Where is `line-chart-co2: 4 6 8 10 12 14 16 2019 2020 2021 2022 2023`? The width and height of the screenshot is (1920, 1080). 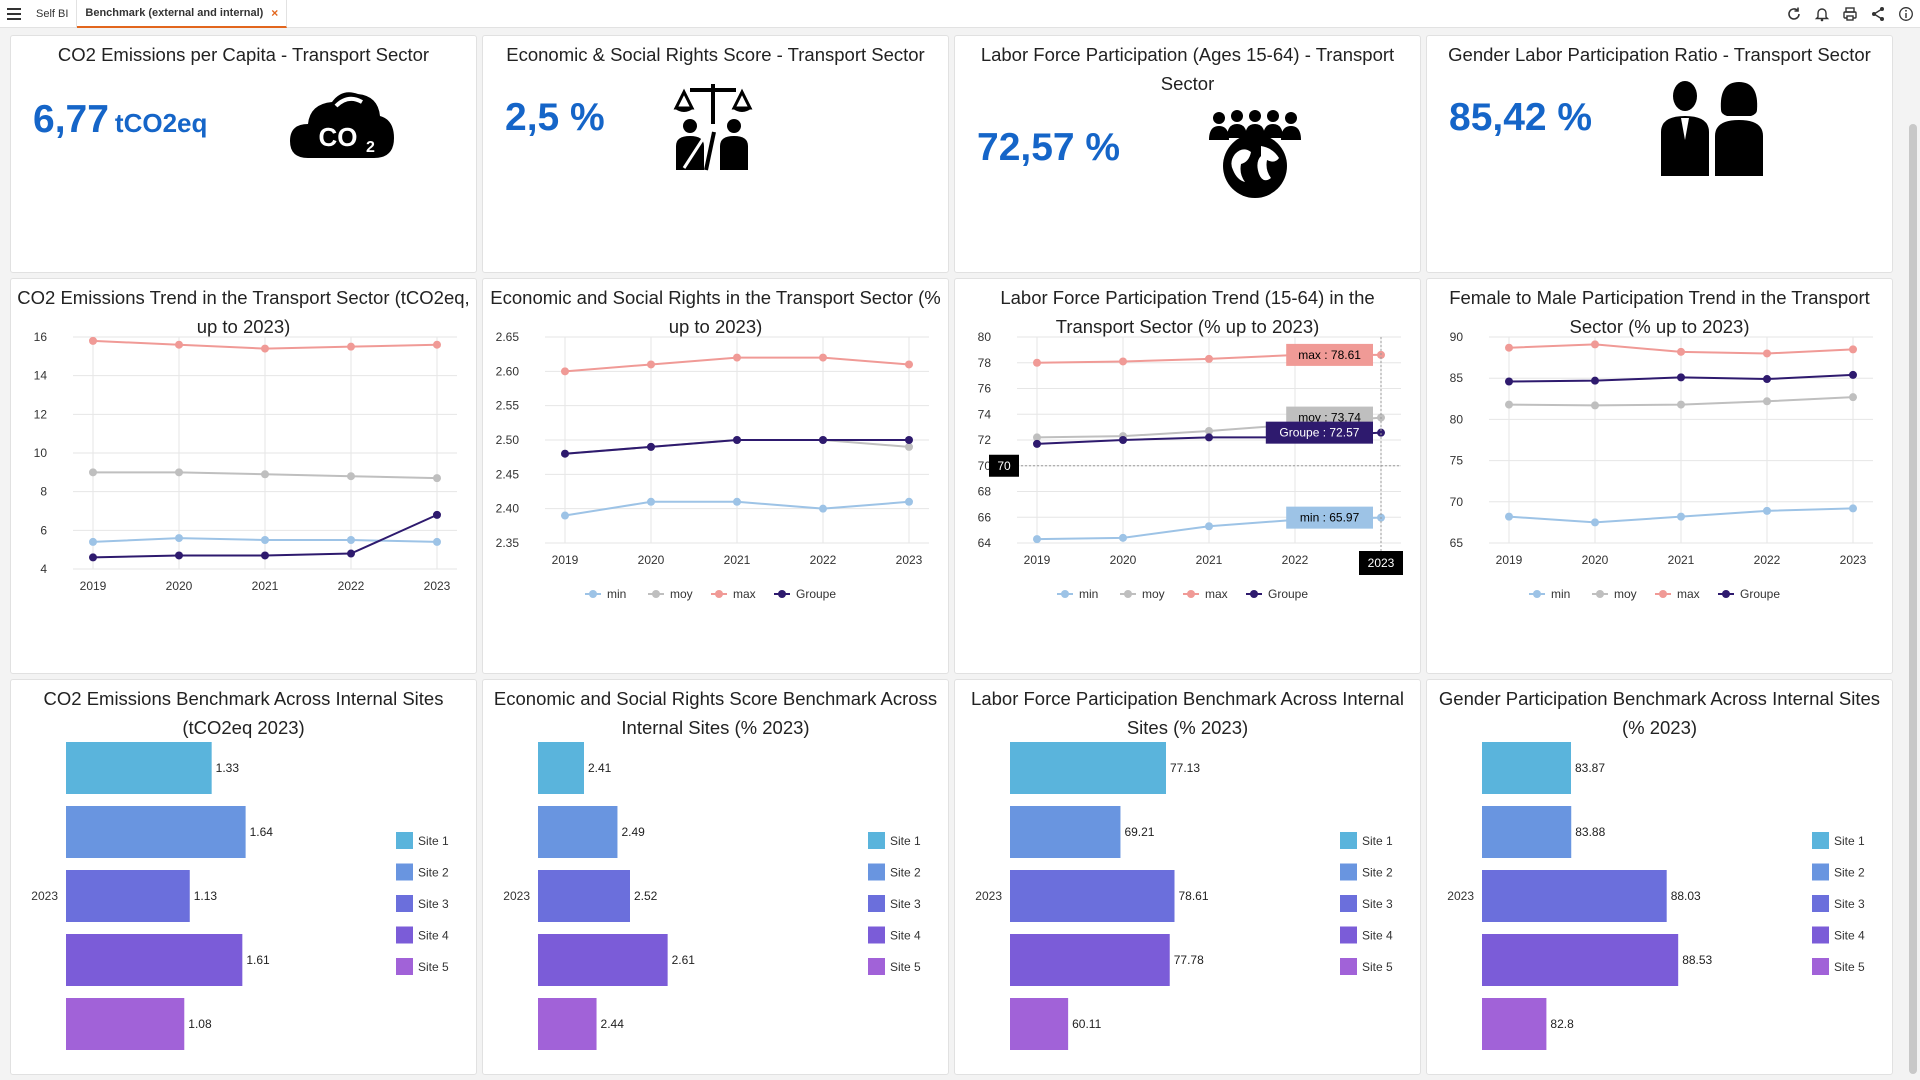 line-chart-co2: 4 6 8 10 12 14 16 2019 2020 2021 2022 2023 is located at coordinates (244, 476).